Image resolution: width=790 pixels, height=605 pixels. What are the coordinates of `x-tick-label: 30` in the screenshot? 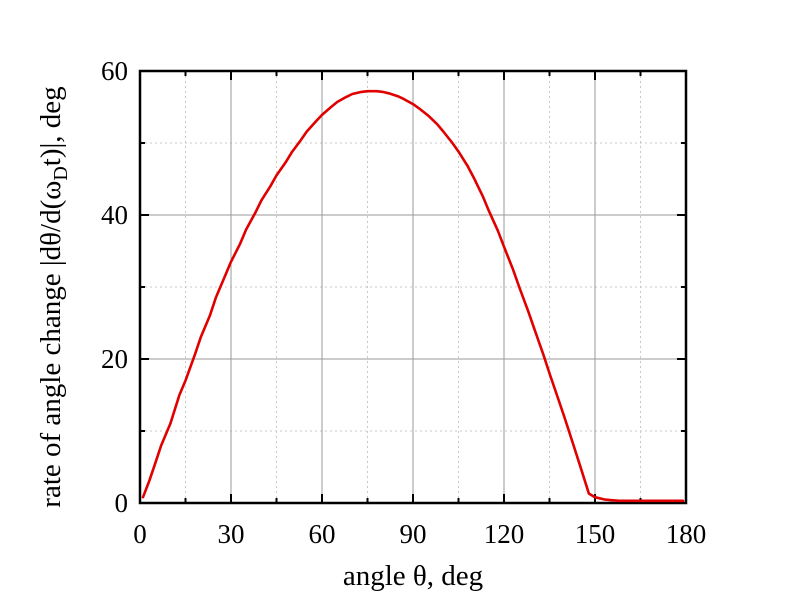 It's located at (231, 534).